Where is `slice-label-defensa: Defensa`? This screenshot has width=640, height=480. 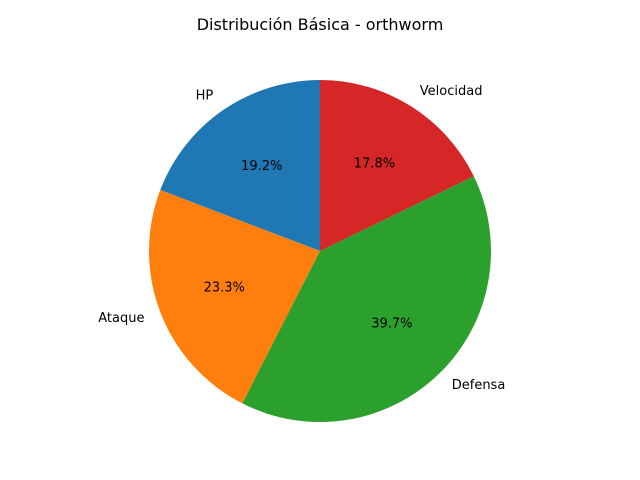 slice-label-defensa: Defensa is located at coordinates (479, 385).